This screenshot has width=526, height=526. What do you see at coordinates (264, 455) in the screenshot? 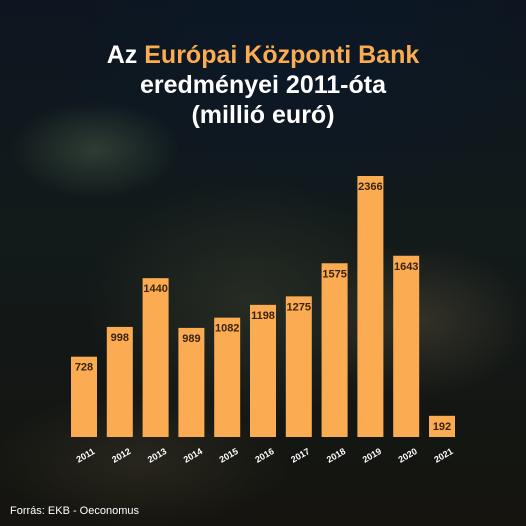
I see `x-tick-2016: 2016` at bounding box center [264, 455].